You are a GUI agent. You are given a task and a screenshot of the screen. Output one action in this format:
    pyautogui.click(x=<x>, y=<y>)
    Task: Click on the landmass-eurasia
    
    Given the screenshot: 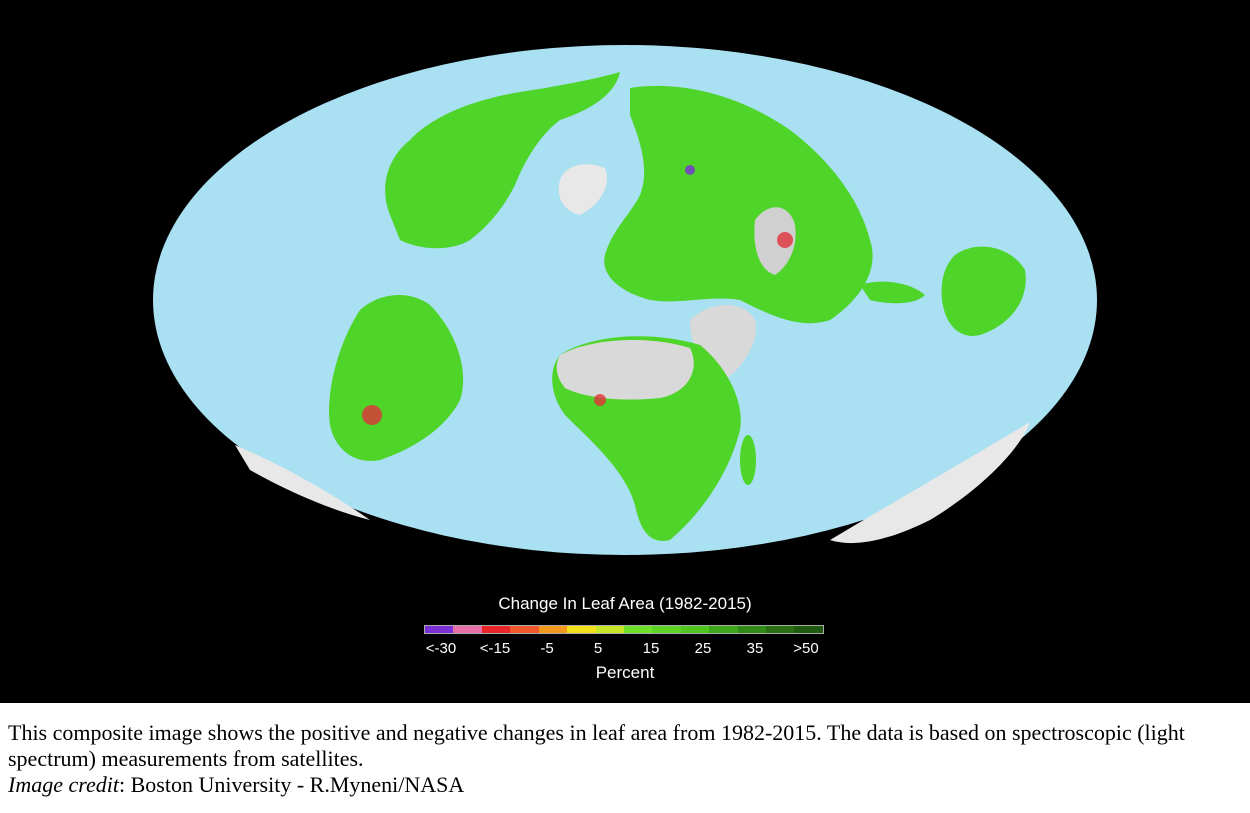 What is the action you would take?
    pyautogui.click(x=738, y=204)
    